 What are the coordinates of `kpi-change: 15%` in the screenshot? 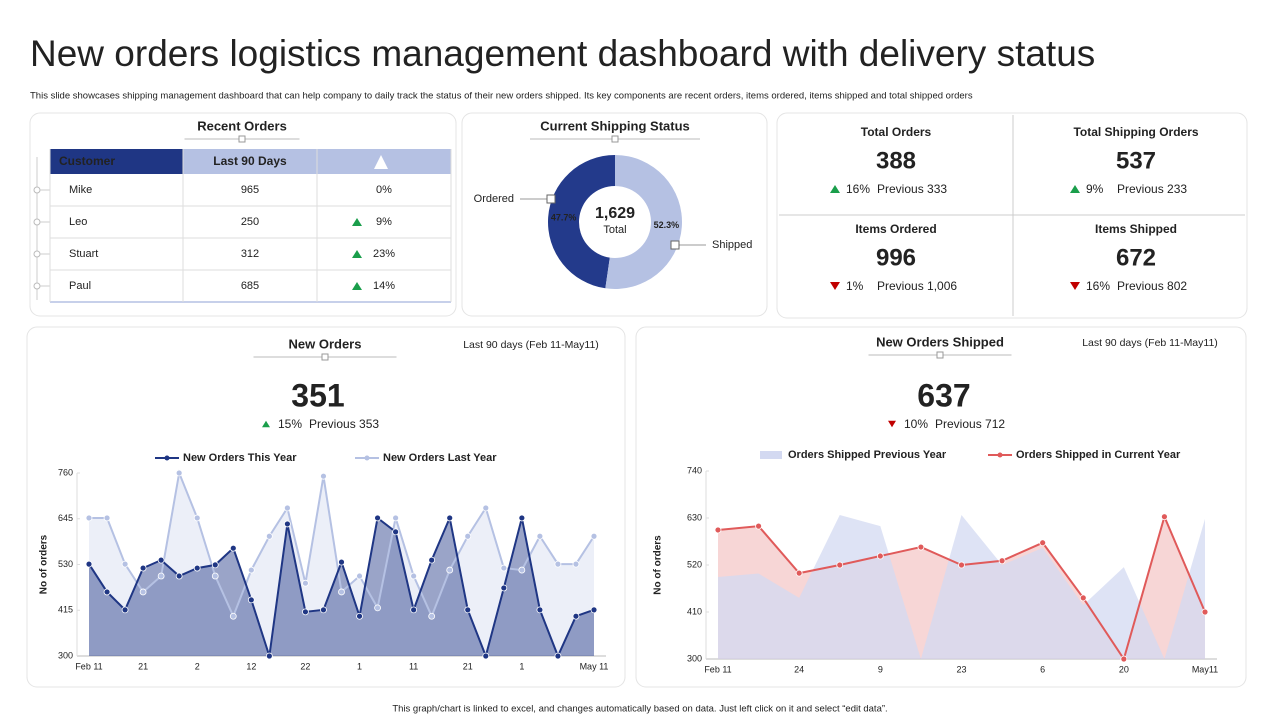 It's located at (290, 424).